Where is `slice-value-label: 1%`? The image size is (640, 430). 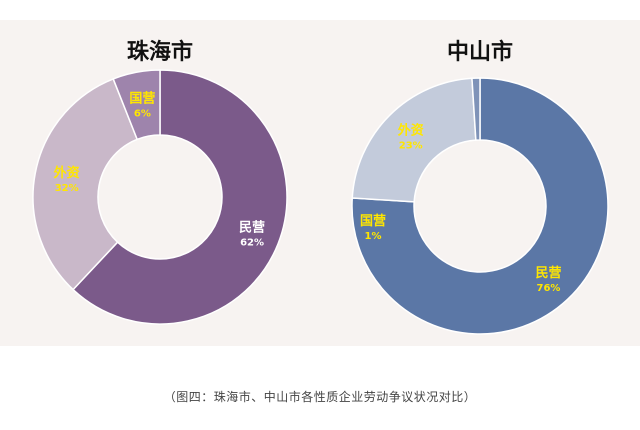 slice-value-label: 1% is located at coordinates (373, 236).